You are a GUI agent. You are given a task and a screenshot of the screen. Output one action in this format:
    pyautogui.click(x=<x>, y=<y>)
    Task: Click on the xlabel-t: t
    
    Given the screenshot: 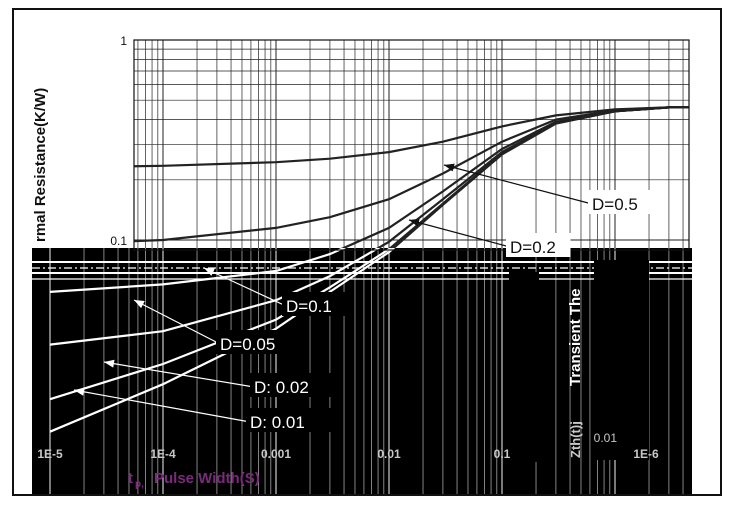 What is the action you would take?
    pyautogui.click(x=130, y=478)
    